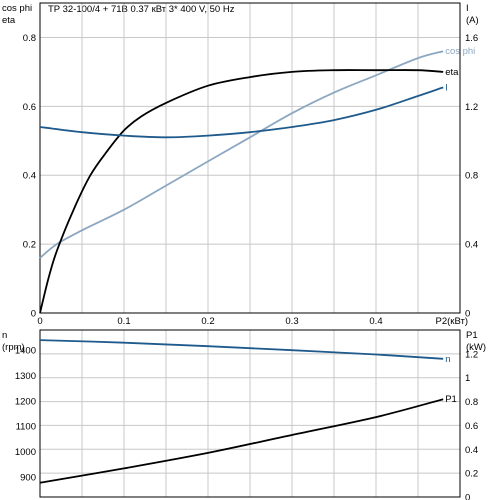 The image size is (500, 500). Describe the element at coordinates (476, 347) in the screenshot. I see `y-axis-label-right: (kW)` at that location.